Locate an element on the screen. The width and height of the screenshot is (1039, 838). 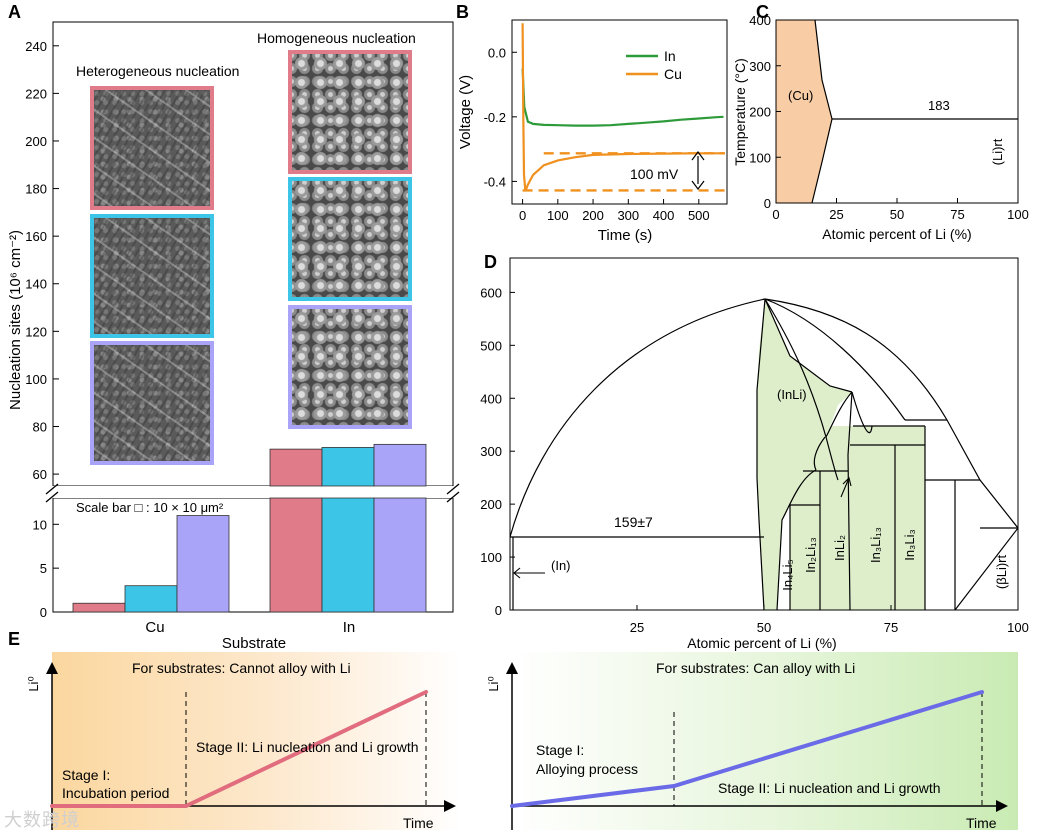
panel-d-inli2-arrow is located at coordinates (846, 487).